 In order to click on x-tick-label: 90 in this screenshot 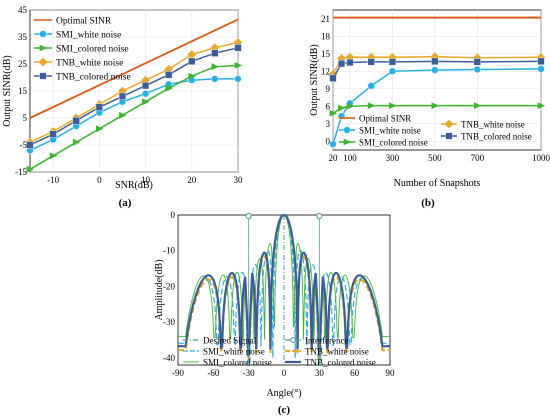, I will do `click(391, 373)`.